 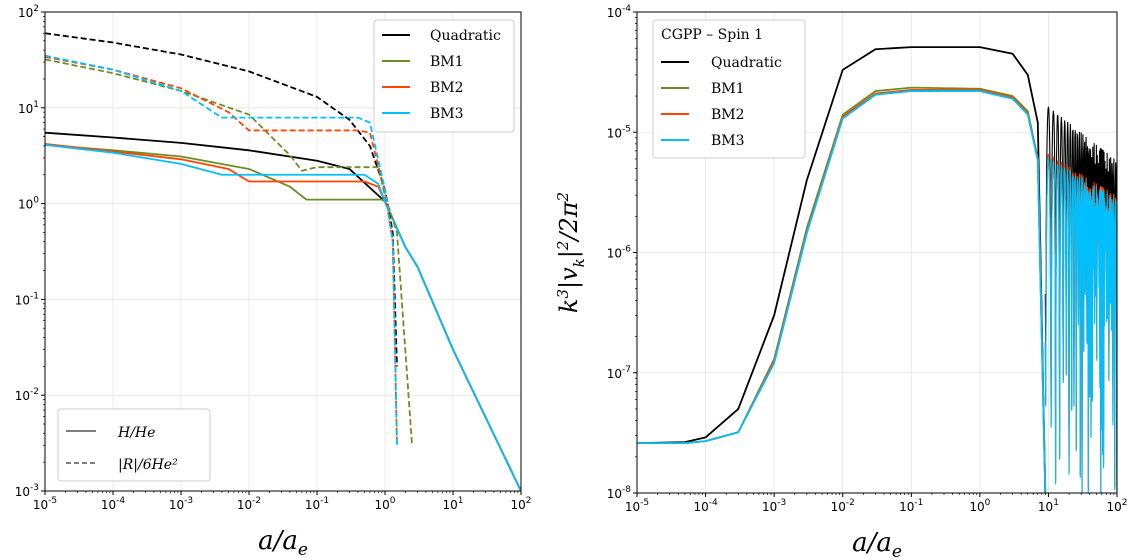 What do you see at coordinates (27, 491) in the screenshot?
I see `y-tick-label: 10⁻³` at bounding box center [27, 491].